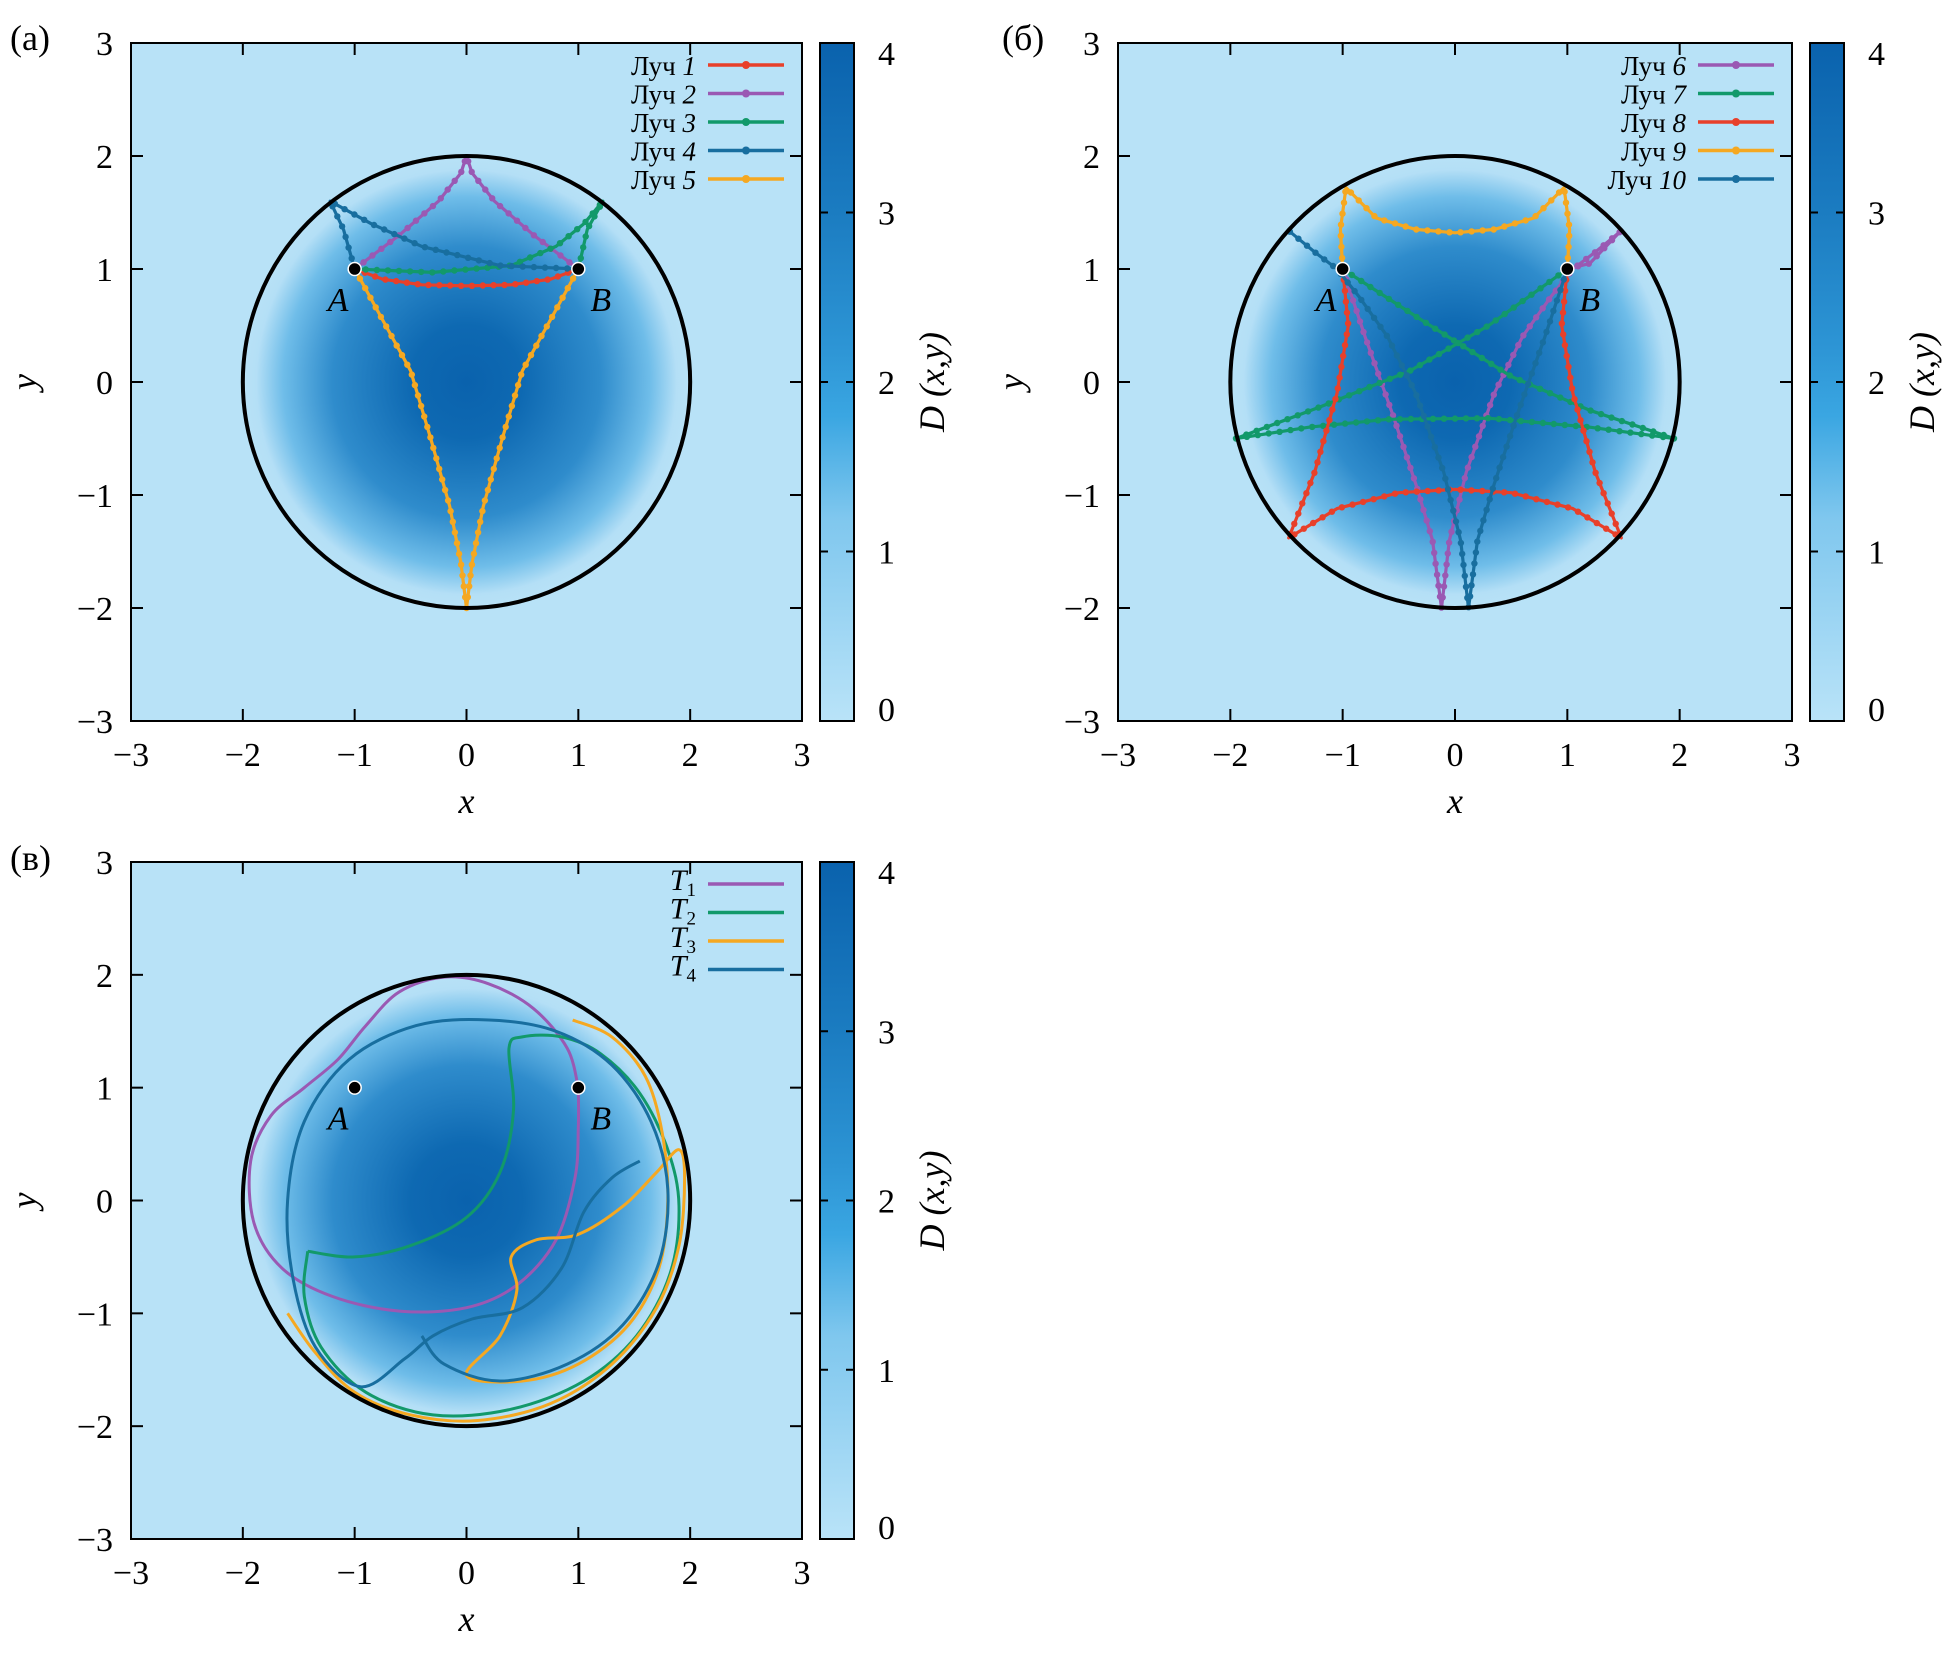 Image resolution: width=1949 pixels, height=1656 pixels. What do you see at coordinates (1082, 722) in the screenshot?
I see `y-tick-label: −3` at bounding box center [1082, 722].